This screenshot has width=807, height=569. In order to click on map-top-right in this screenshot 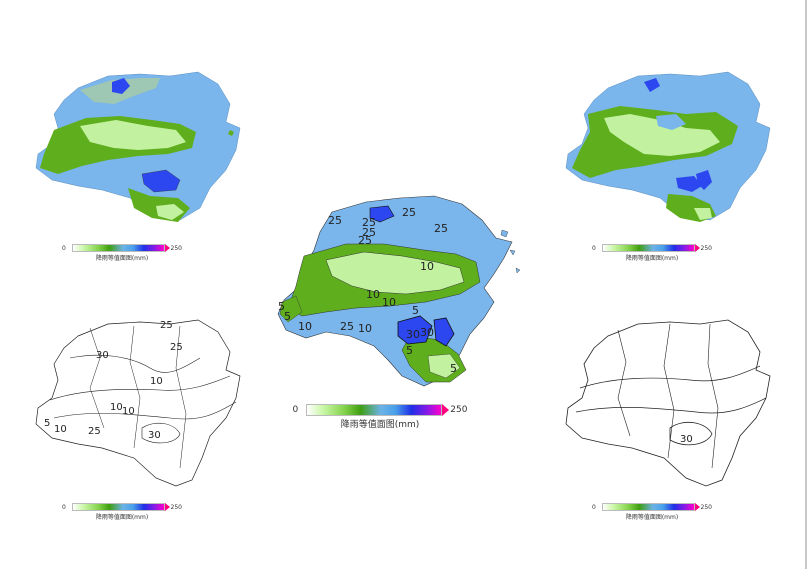, I will do `click(667, 150)`.